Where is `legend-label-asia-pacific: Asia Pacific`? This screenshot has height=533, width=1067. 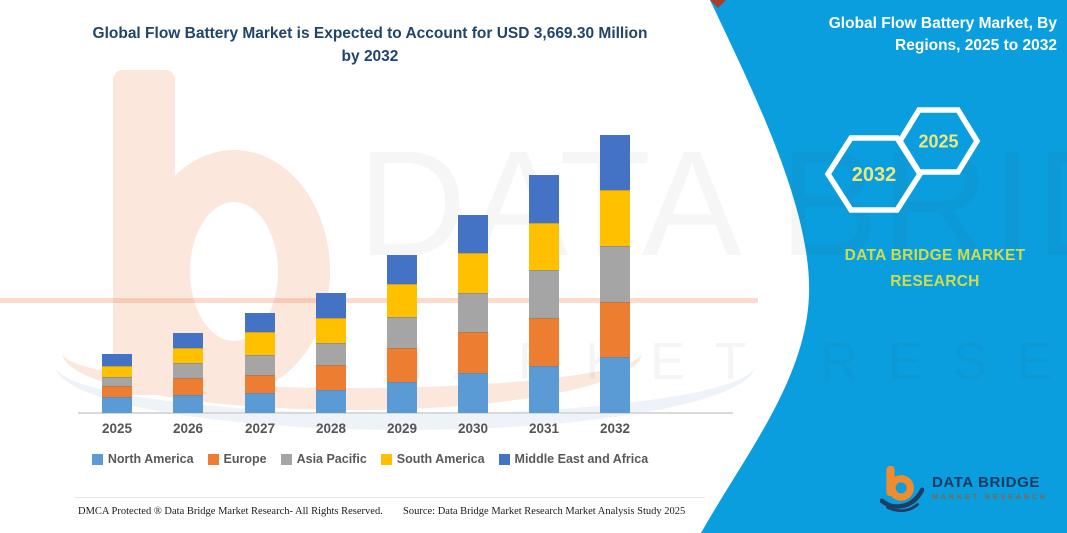
legend-label-asia-pacific: Asia Pacific is located at coordinates (331, 459).